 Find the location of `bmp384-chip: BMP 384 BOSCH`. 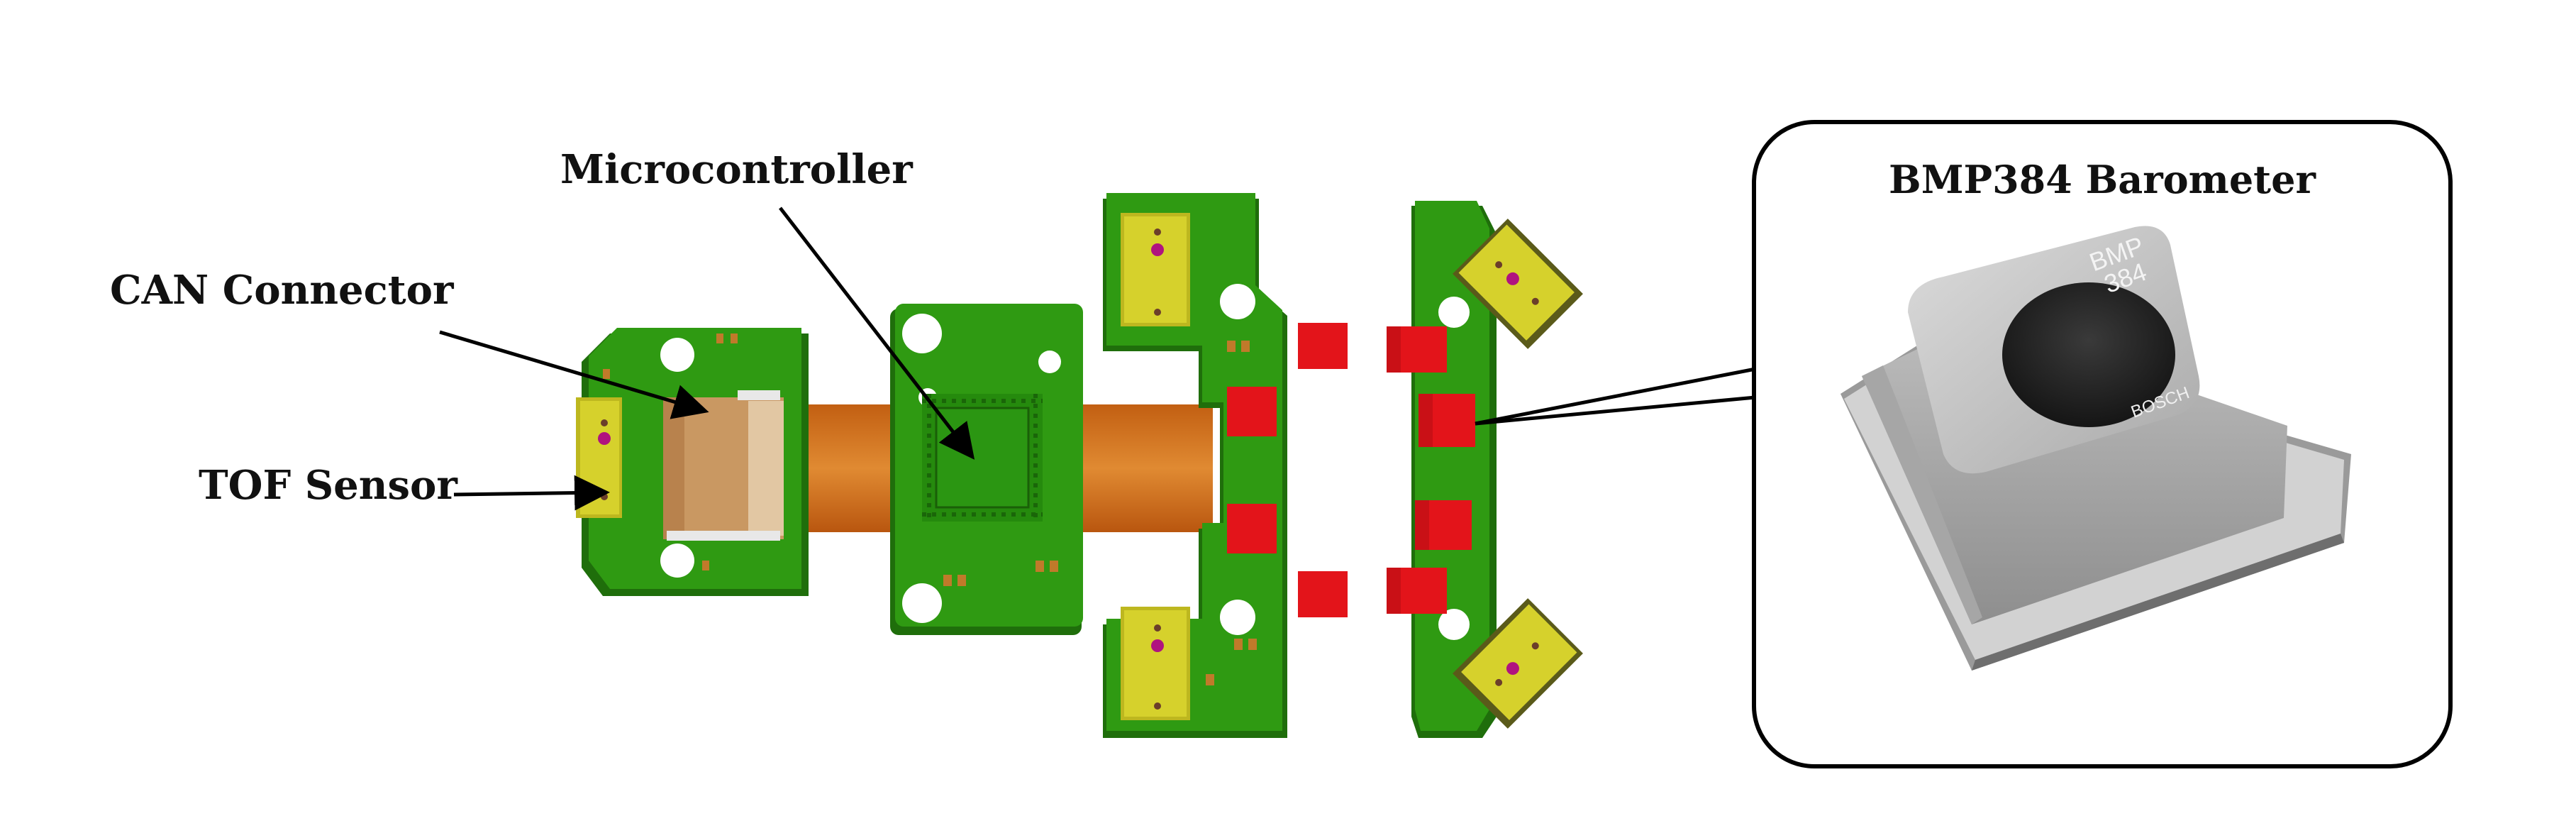

bmp384-chip: BMP 384 BOSCH is located at coordinates (2096, 448).